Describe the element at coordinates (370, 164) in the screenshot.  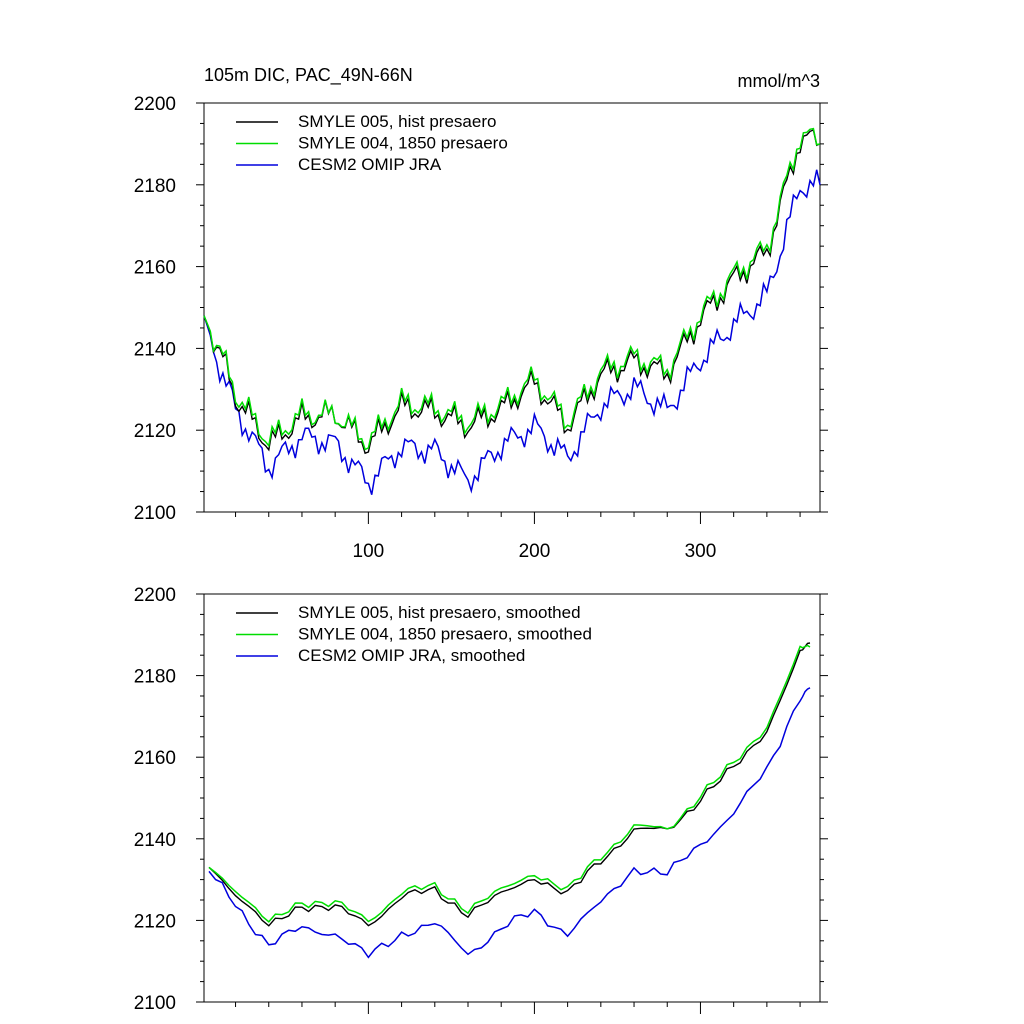
I see `legend-label: CESM2 OMIP JRA` at that location.